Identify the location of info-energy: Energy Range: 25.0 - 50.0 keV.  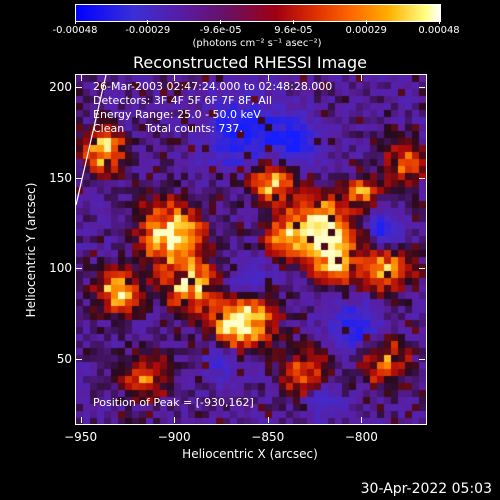
(177, 114).